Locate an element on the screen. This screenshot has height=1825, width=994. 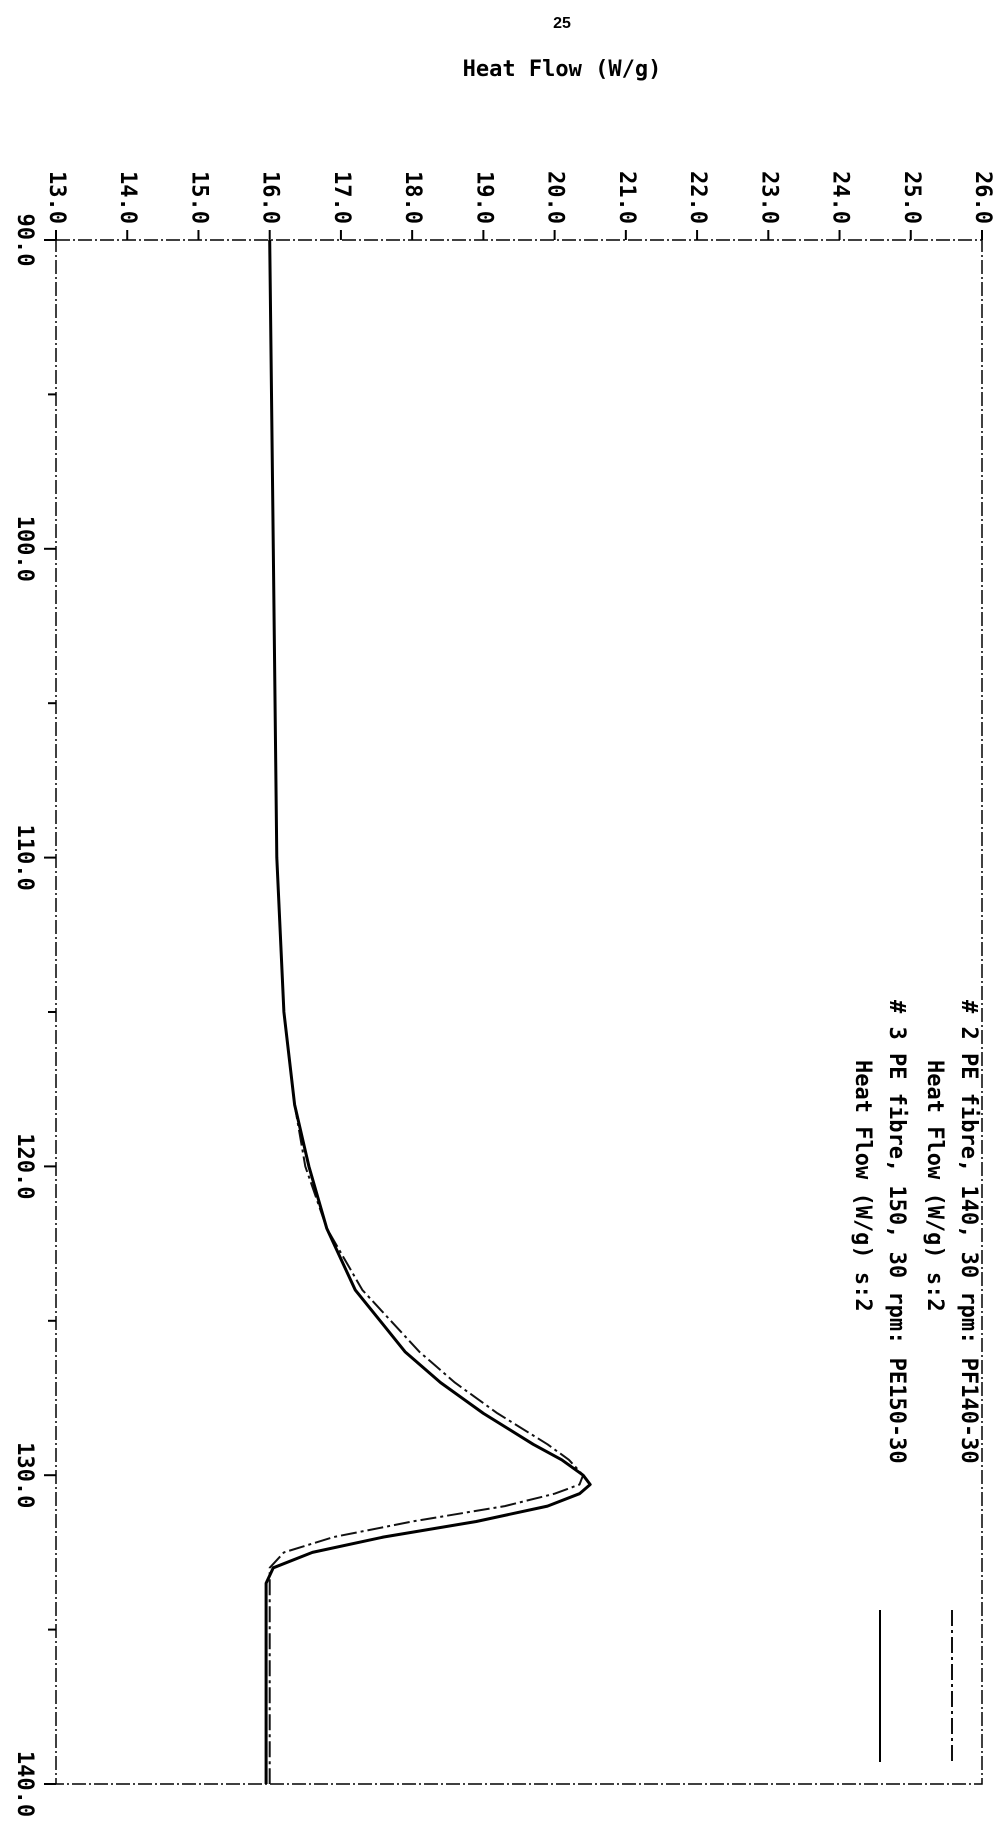
y-tick-label: 24.0 is located at coordinates (840, 197).